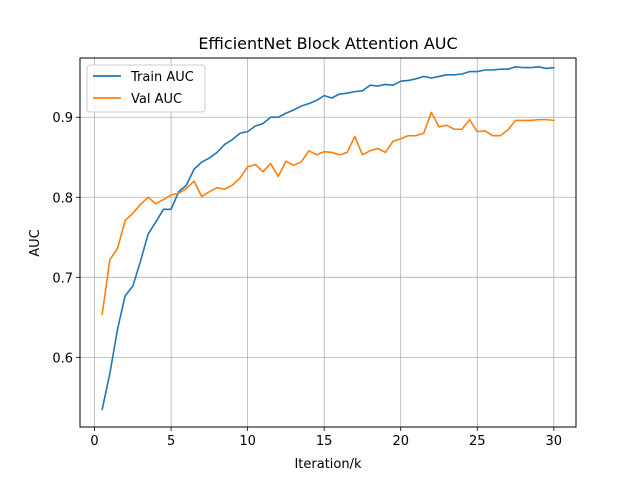 The height and width of the screenshot is (480, 640). Describe the element at coordinates (35, 243) in the screenshot. I see `y-axis-label: AUC` at that location.